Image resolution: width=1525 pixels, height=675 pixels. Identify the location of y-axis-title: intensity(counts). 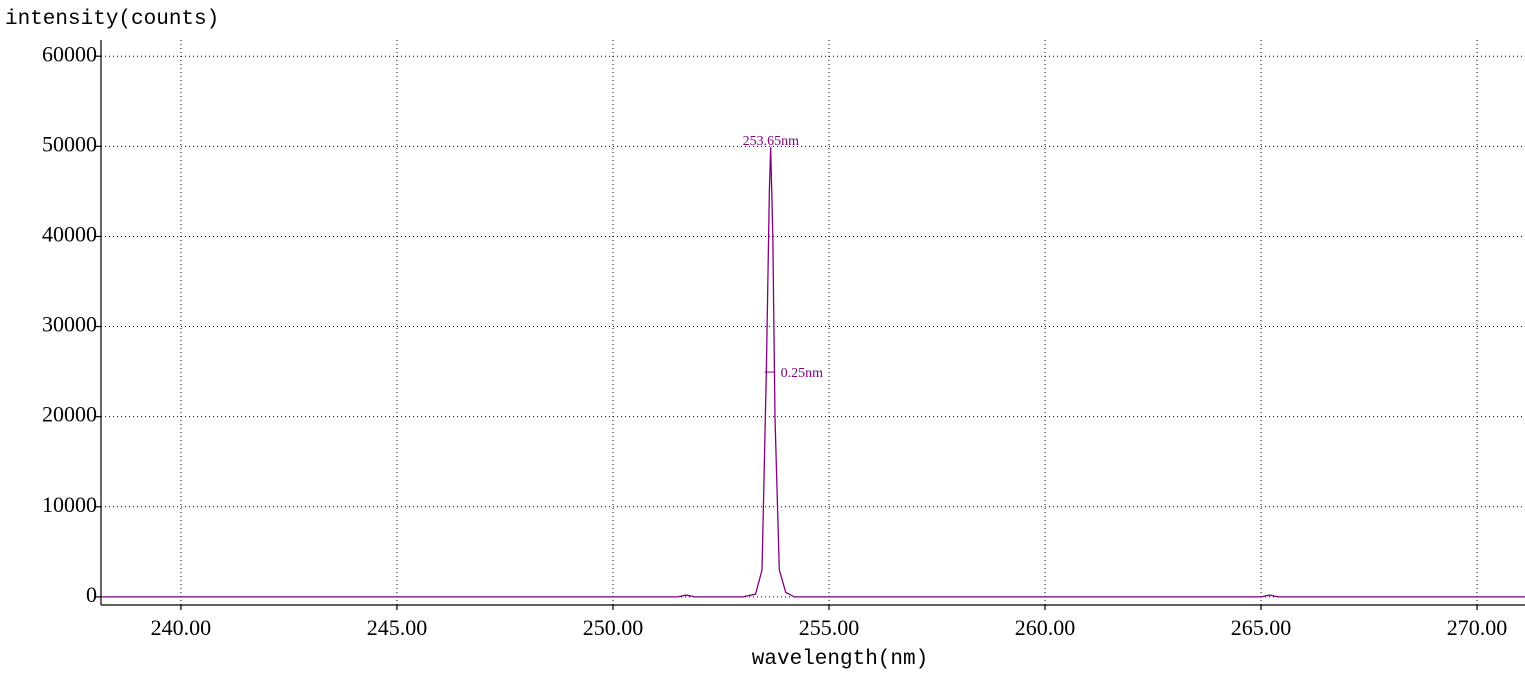
(112, 19).